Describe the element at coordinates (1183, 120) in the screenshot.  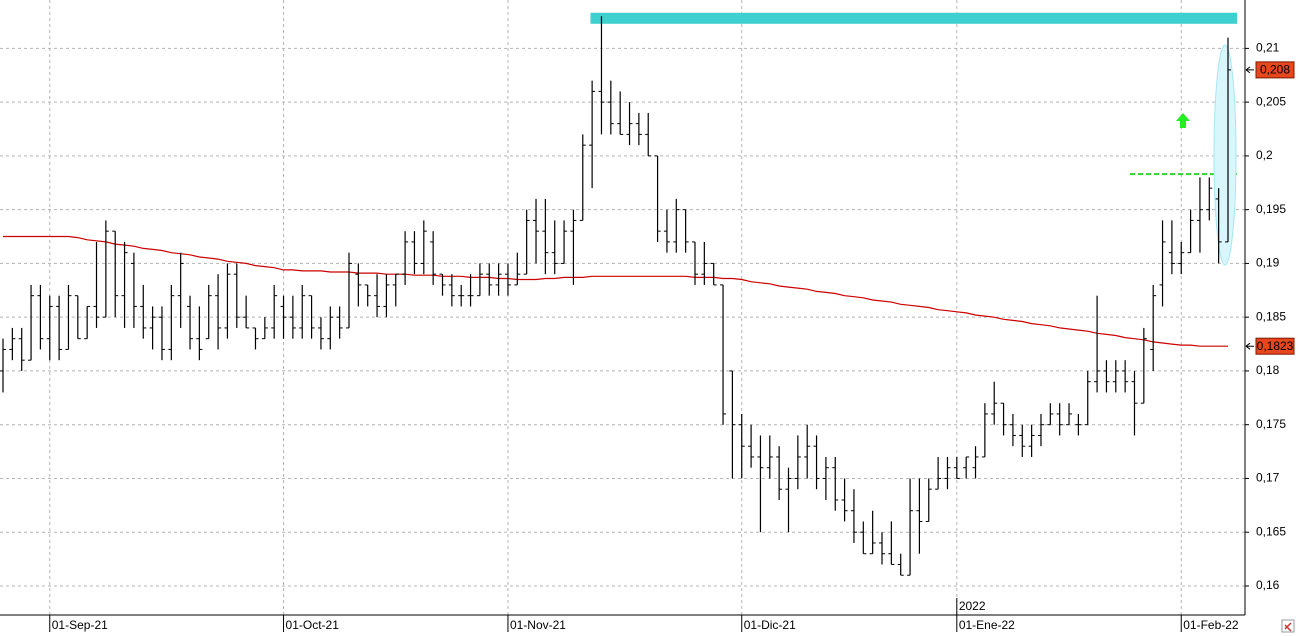
I see `up-arrow` at that location.